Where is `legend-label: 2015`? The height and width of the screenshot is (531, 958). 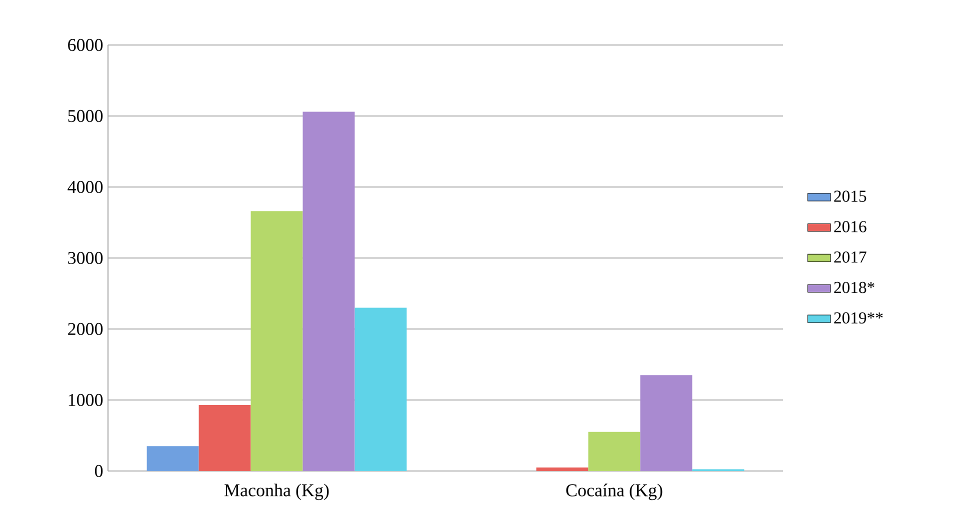
legend-label: 2015 is located at coordinates (850, 196).